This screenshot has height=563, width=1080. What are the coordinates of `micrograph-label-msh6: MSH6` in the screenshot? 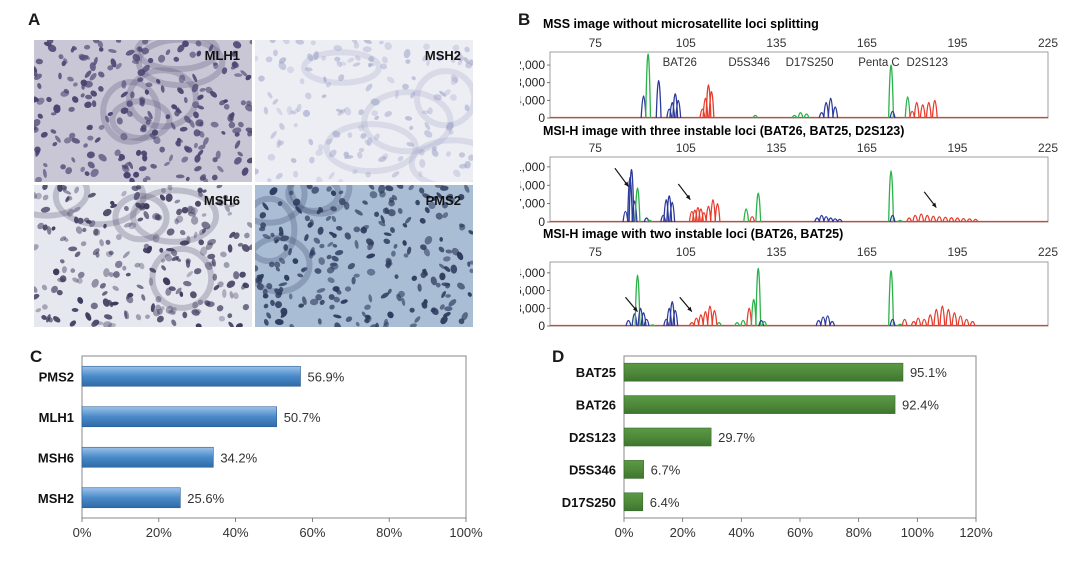 It's located at (221, 200).